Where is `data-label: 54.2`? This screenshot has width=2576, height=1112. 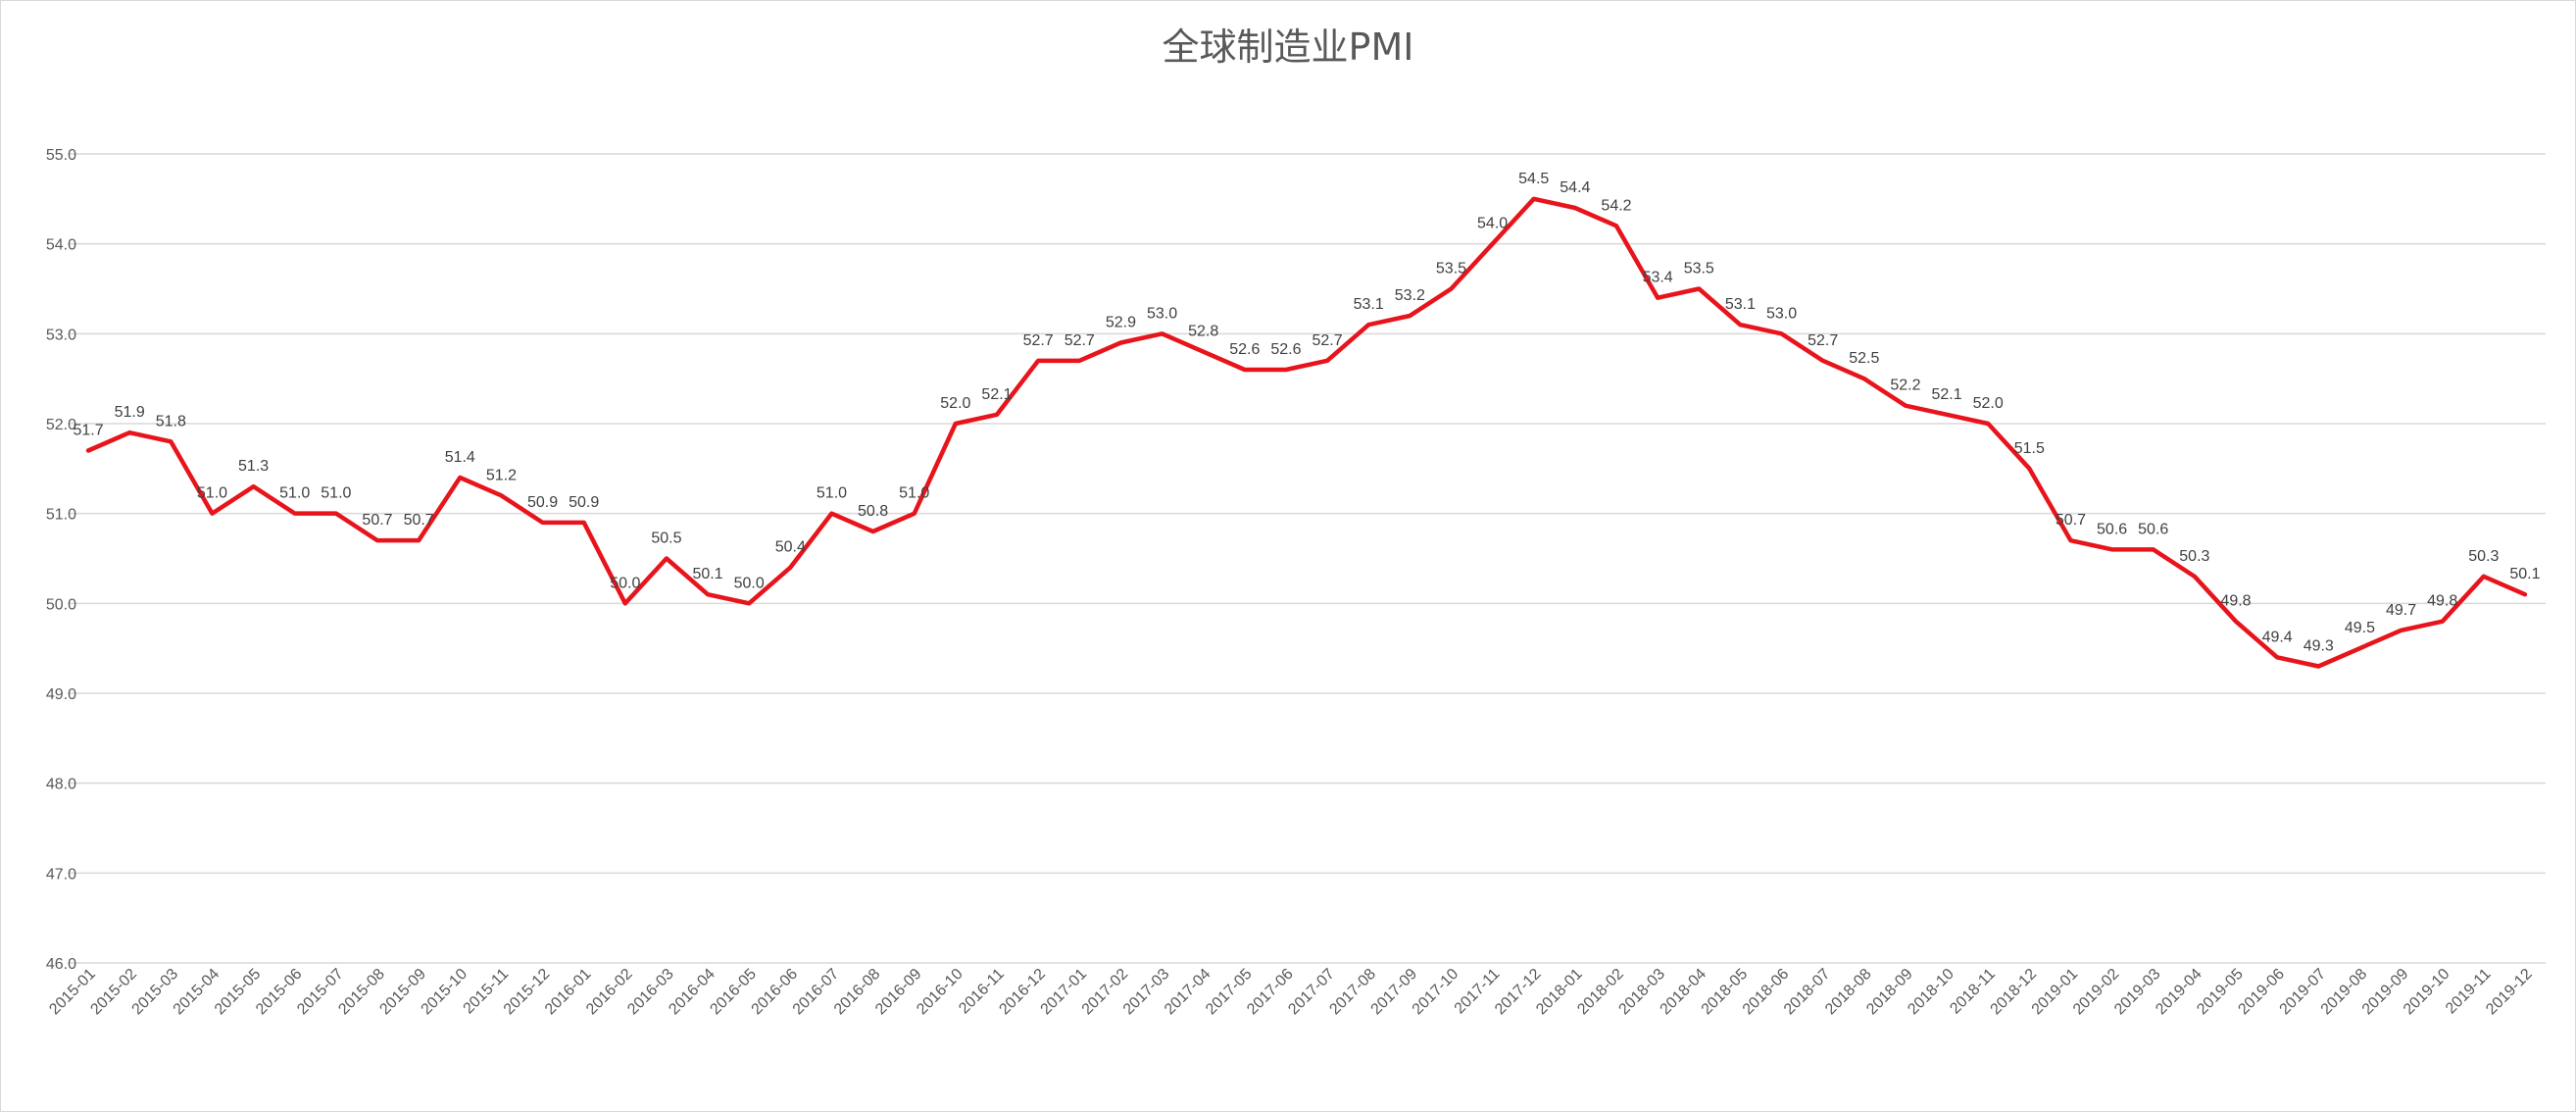 data-label: 54.2 is located at coordinates (1616, 205).